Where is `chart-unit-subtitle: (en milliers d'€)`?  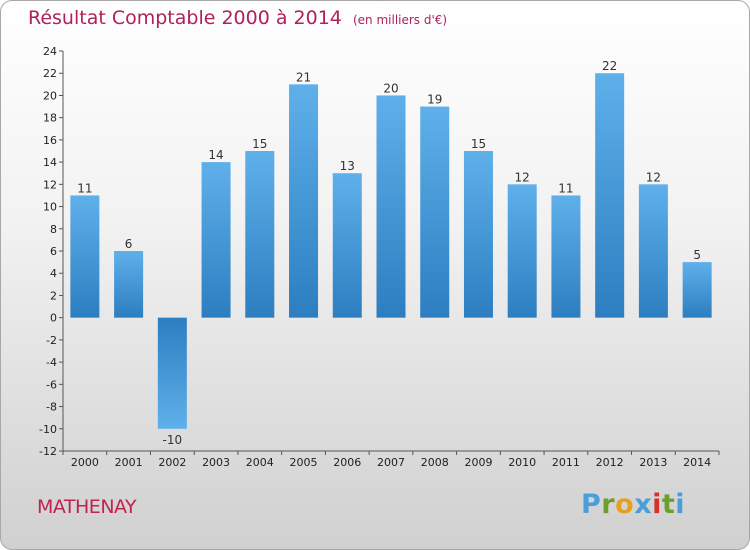
chart-unit-subtitle: (en milliers d'€) is located at coordinates (400, 20).